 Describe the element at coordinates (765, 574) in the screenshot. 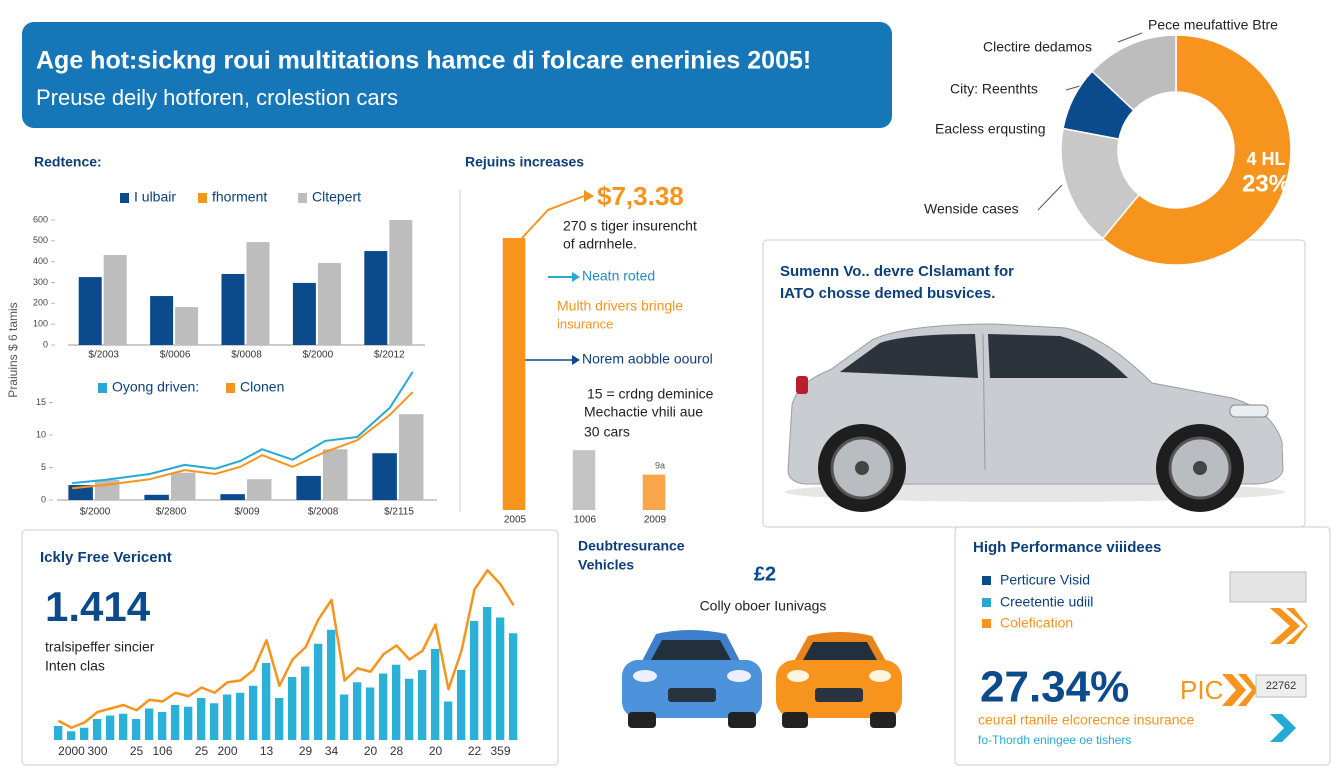

I see `badge: £2` at that location.